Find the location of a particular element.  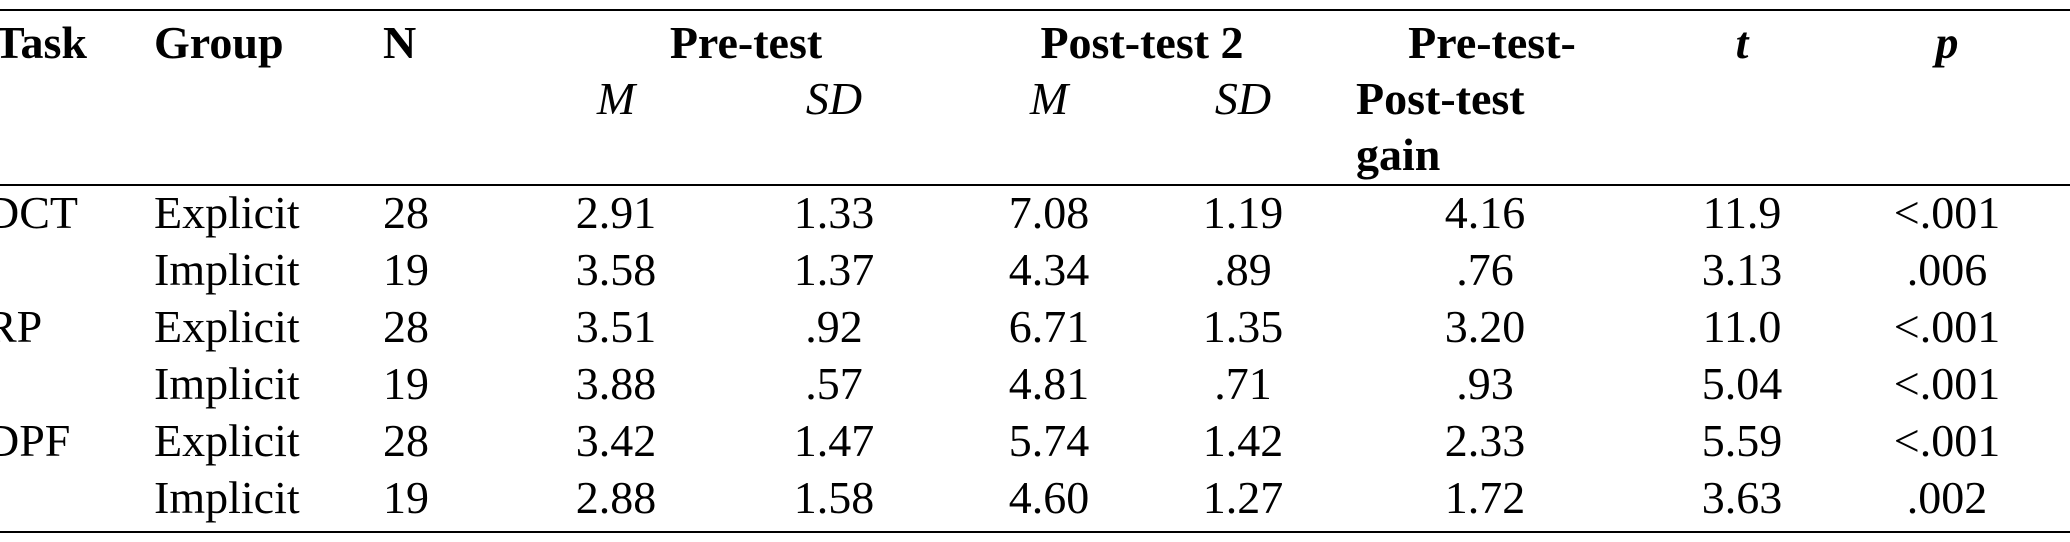

pre-m-cell: 2.91 is located at coordinates (616, 212).